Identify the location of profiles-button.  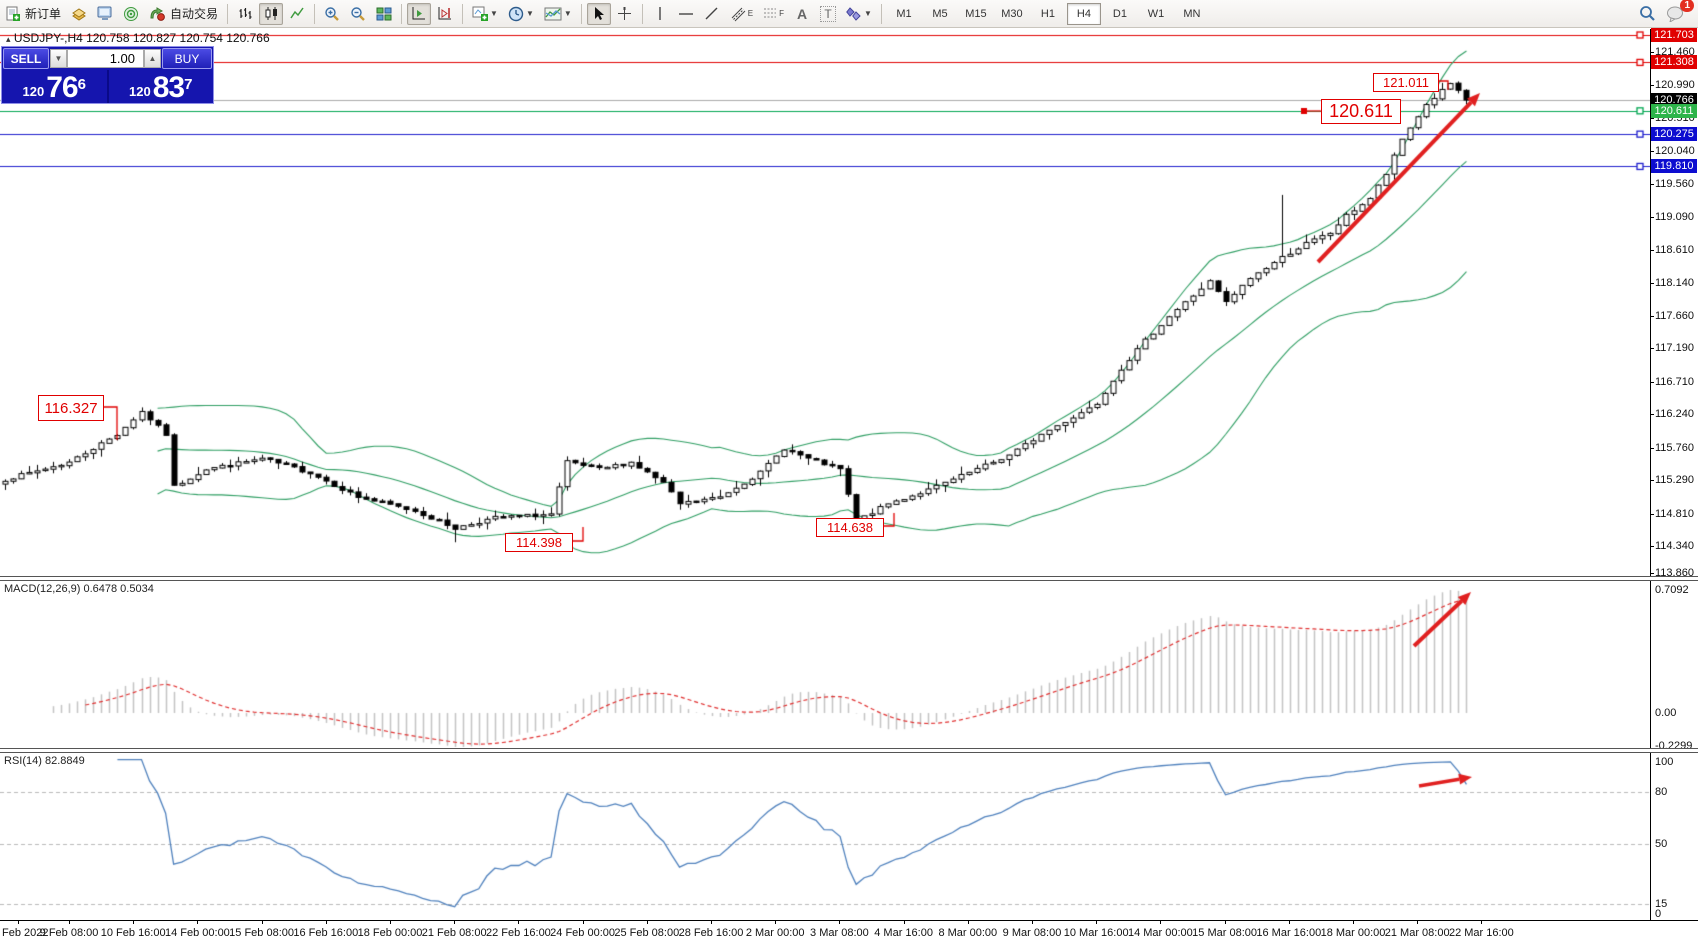
(79, 14).